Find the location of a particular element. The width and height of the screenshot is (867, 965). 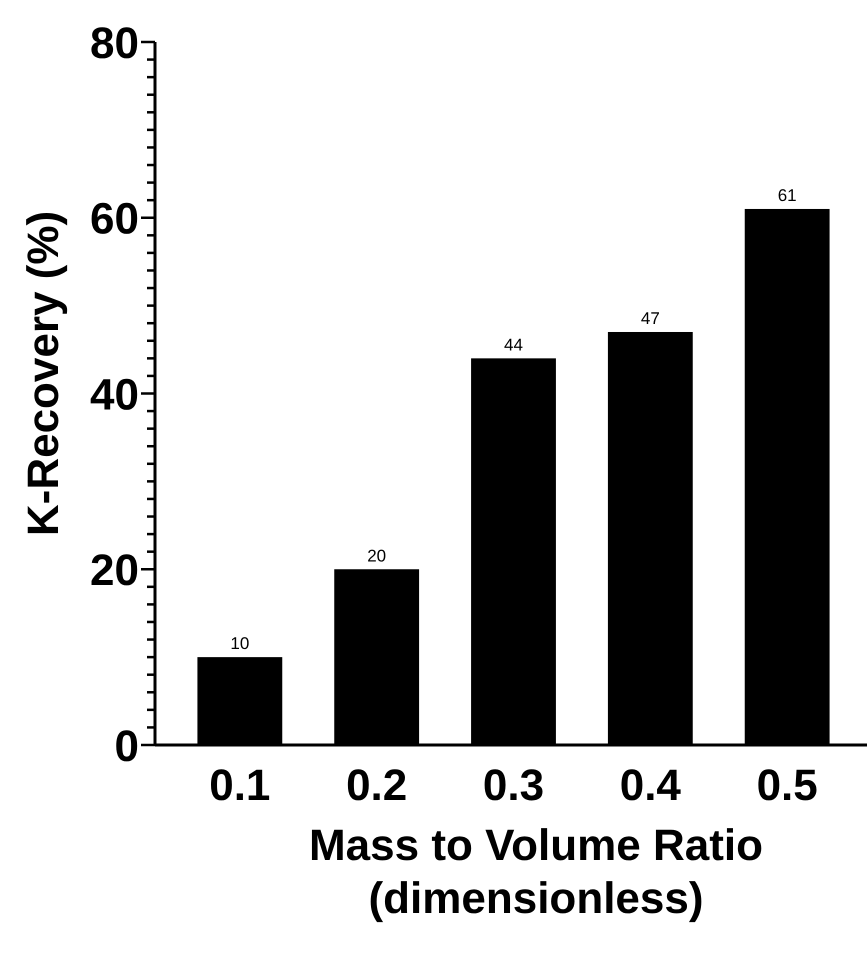

x-tick-label: 0.5 is located at coordinates (787, 785).